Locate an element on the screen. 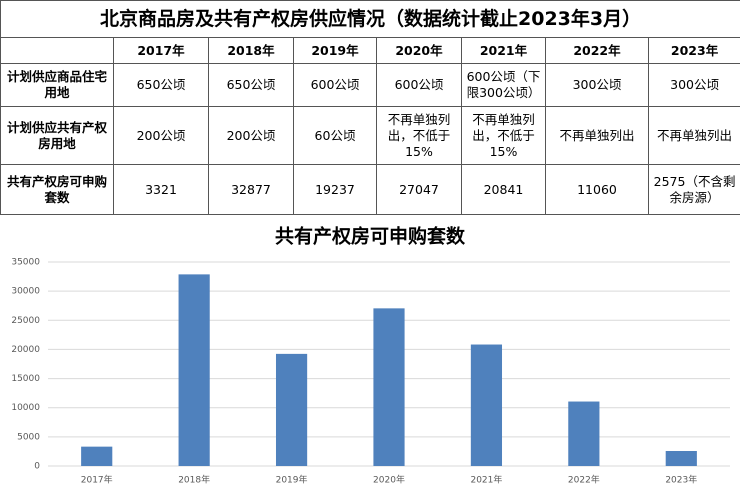  table-cell: 600公顷（下限300公顷） is located at coordinates (503, 85).